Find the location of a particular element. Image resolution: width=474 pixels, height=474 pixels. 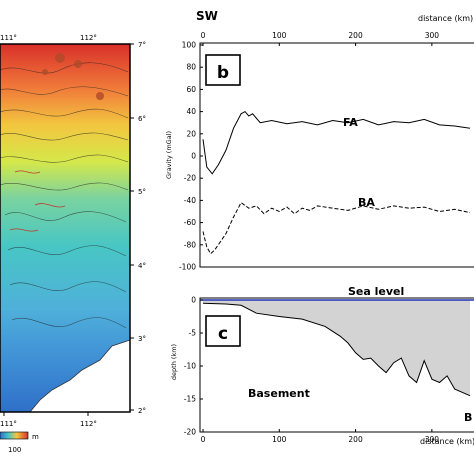

panel-letter-box-b is located at coordinates (223, 70).